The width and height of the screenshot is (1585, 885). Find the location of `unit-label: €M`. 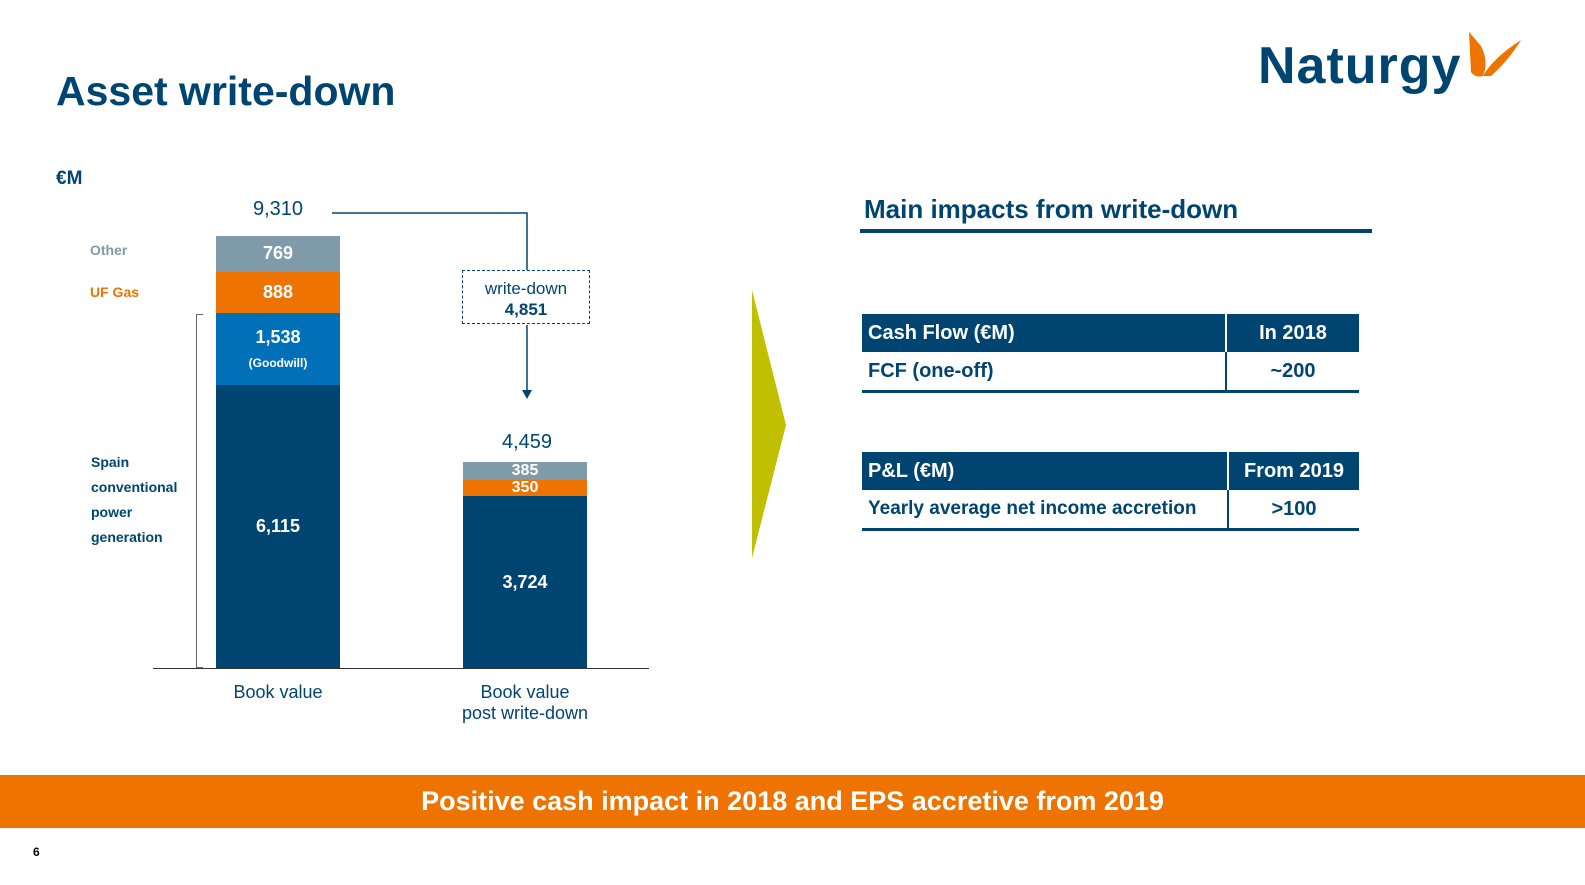

unit-label: €M is located at coordinates (69, 178).